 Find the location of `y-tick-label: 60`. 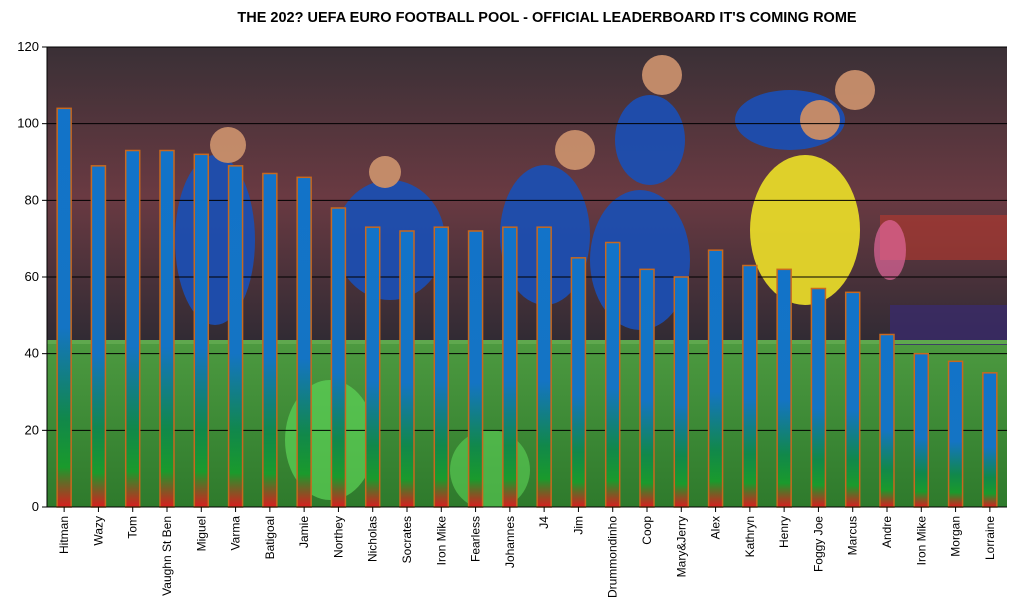

y-tick-label: 60 is located at coordinates (32, 276).